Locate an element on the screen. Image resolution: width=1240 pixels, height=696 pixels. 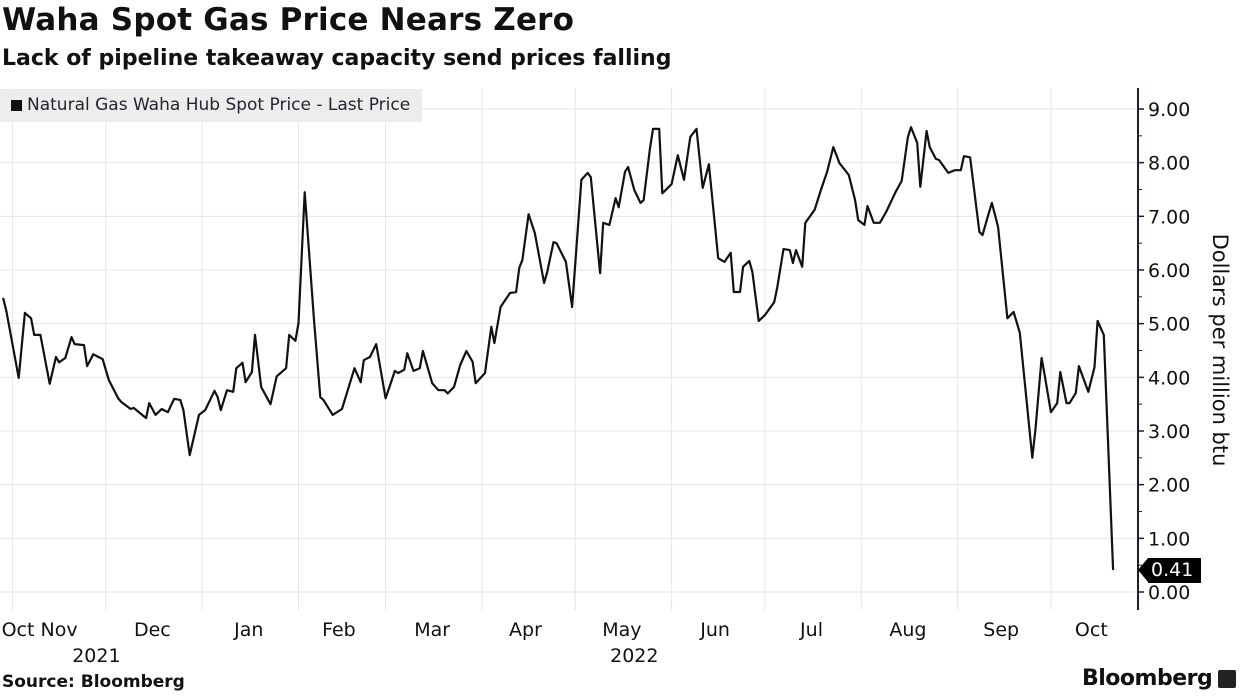
x-tick-label: Sep is located at coordinates (1001, 630).